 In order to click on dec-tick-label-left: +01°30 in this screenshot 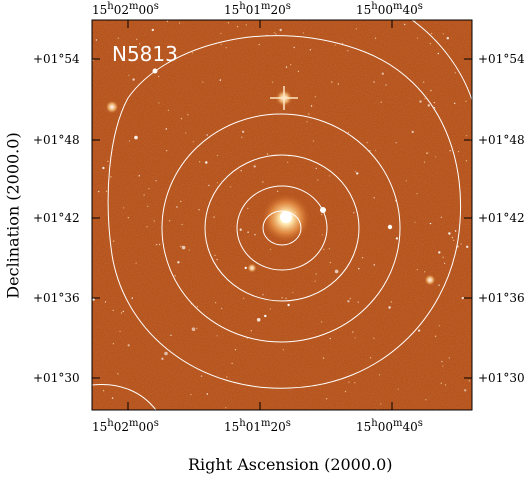, I will do `click(56, 378)`.